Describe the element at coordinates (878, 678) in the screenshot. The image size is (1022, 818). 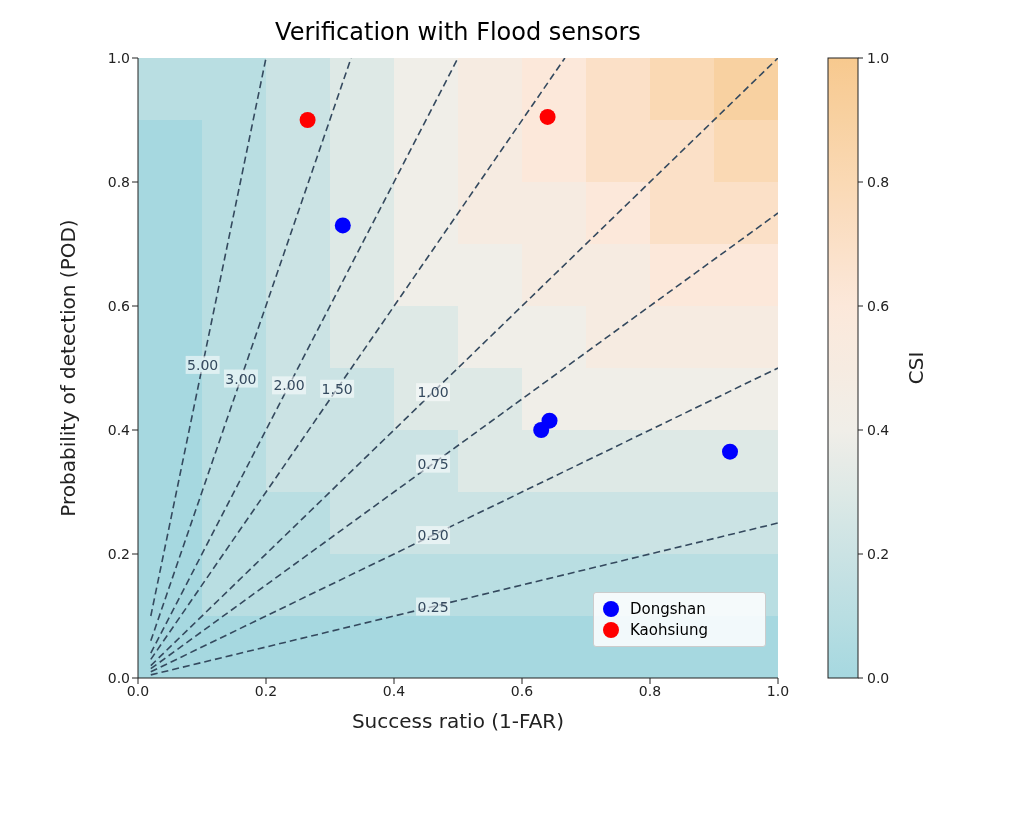
I see `color-bar-label: 0.0` at that location.